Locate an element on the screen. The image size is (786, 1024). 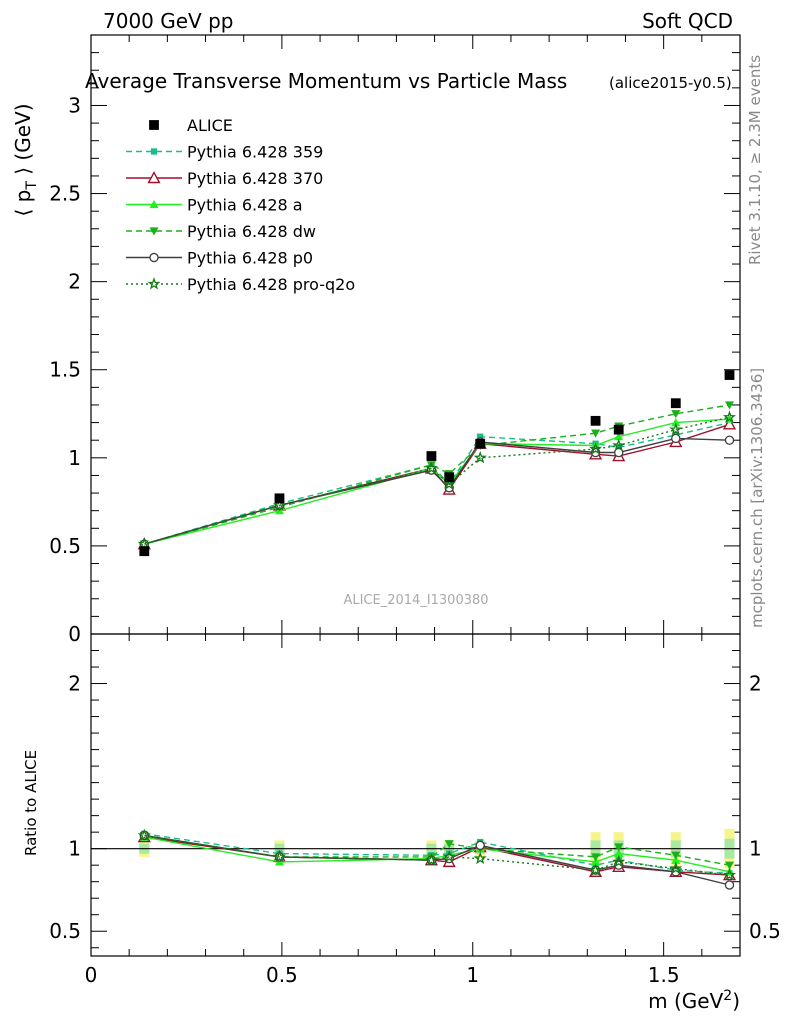
chart-subtitle: (alice2015-y0.5) is located at coordinates (670, 83).